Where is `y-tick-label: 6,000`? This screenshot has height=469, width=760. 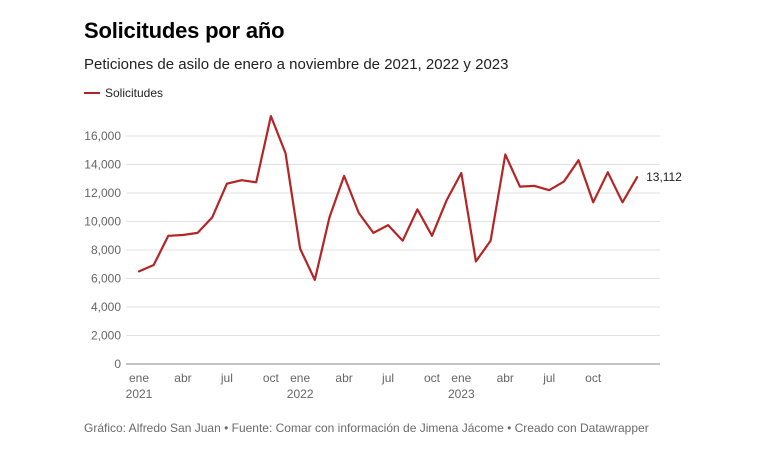 y-tick-label: 6,000 is located at coordinates (106, 279).